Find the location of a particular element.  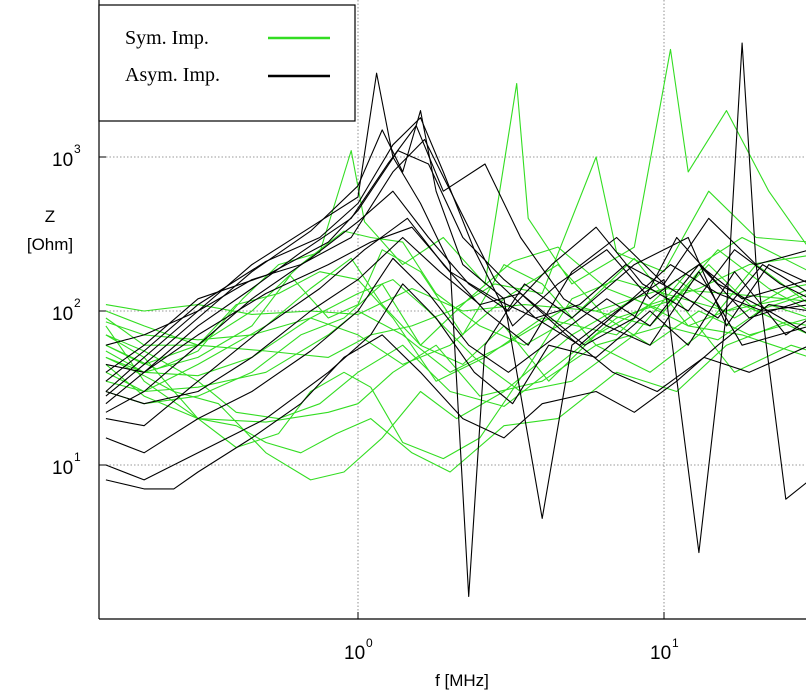

x-tick-exponent: 1 is located at coordinates (675, 643).